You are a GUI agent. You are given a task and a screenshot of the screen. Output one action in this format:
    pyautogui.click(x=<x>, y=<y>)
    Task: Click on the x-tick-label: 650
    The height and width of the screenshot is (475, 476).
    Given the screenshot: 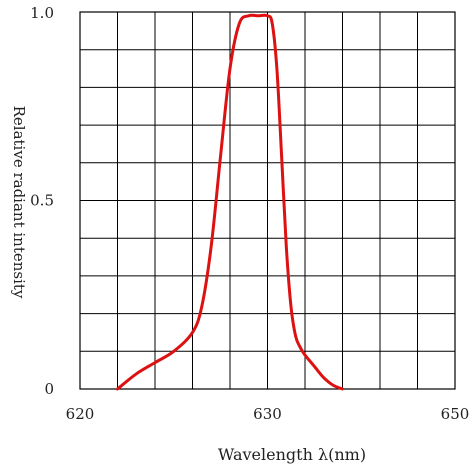 What is the action you would take?
    pyautogui.click(x=455, y=414)
    